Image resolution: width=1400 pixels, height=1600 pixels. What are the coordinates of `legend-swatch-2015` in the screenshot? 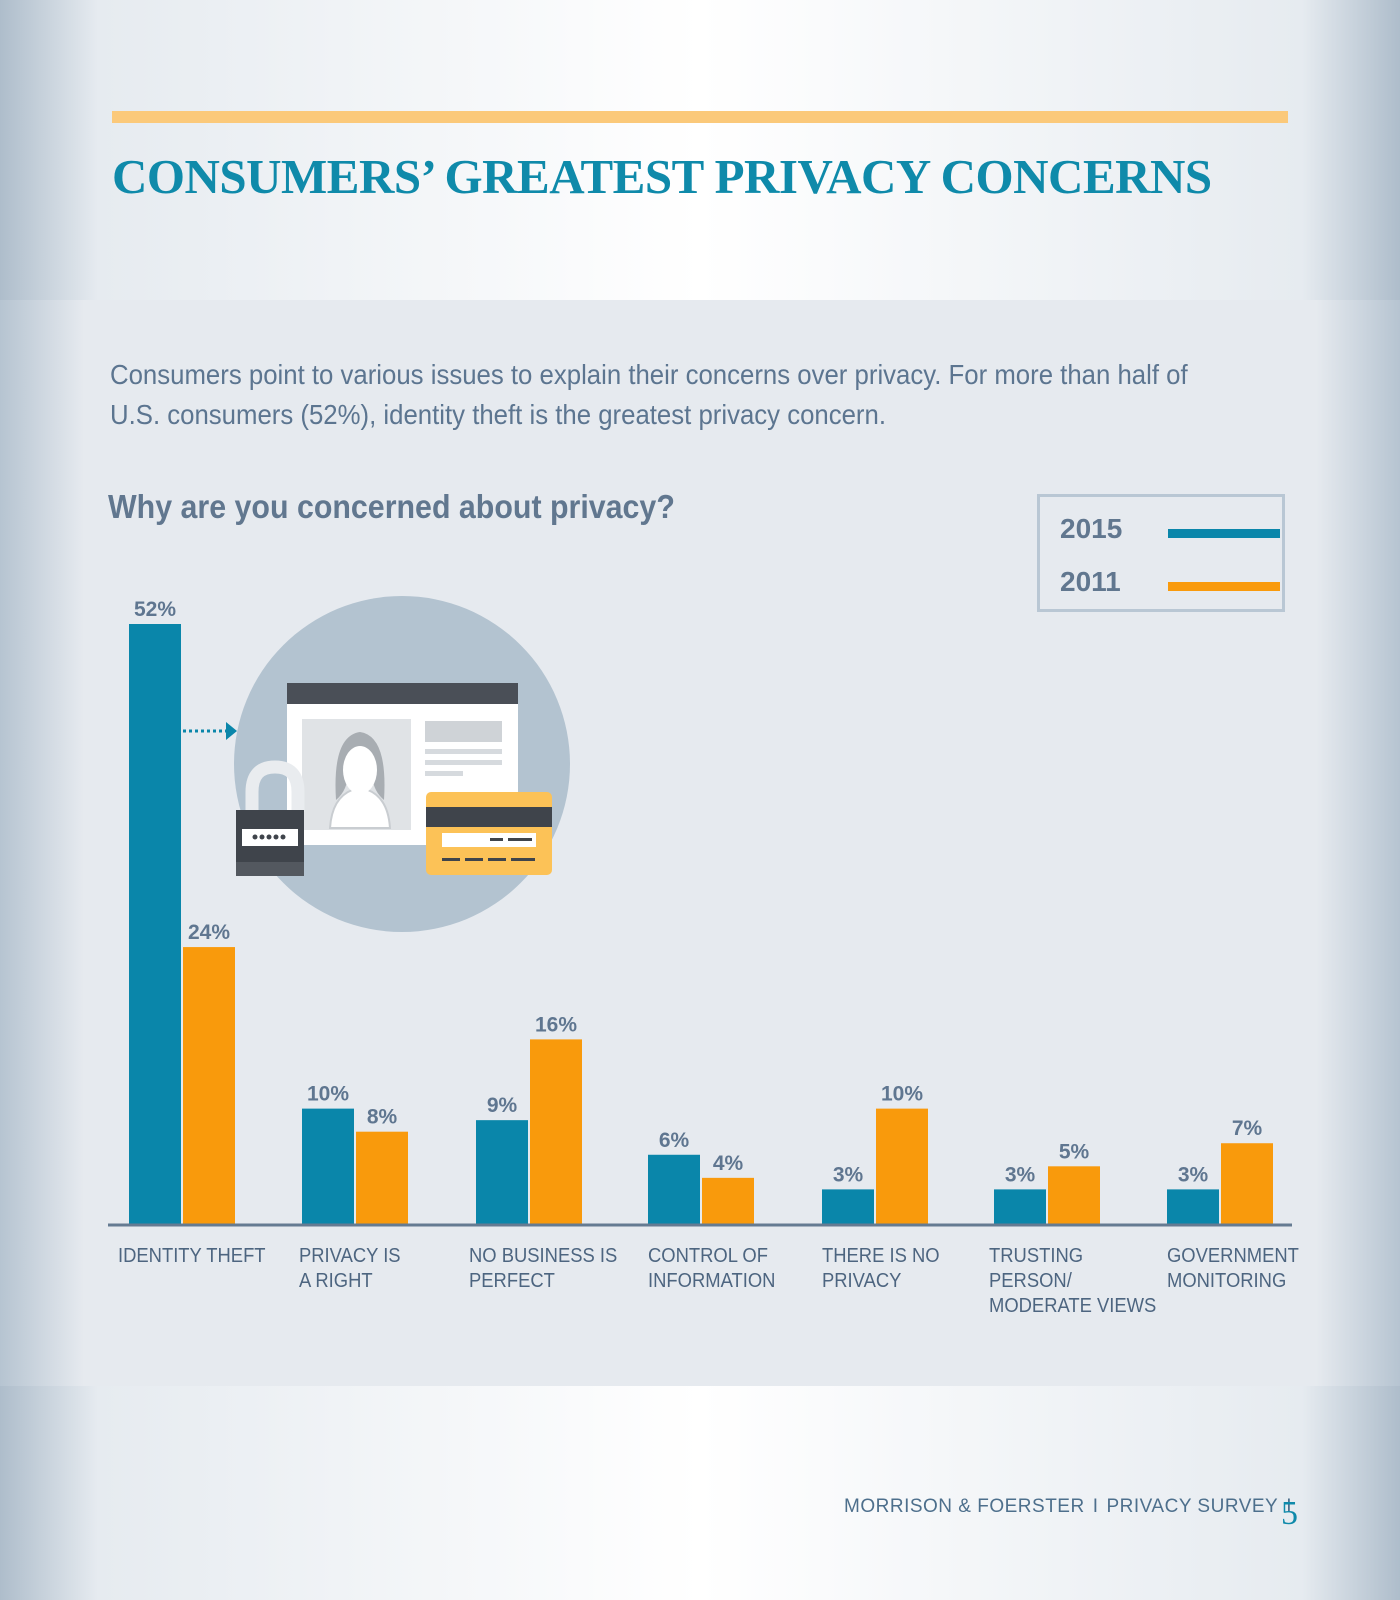 It's located at (1224, 533).